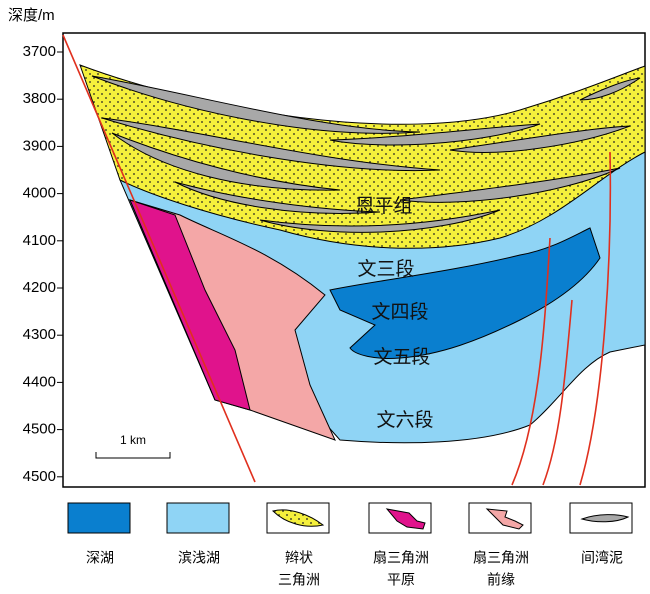 The width and height of the screenshot is (650, 594). What do you see at coordinates (133, 440) in the screenshot?
I see `scale-label: 1 km` at bounding box center [133, 440].